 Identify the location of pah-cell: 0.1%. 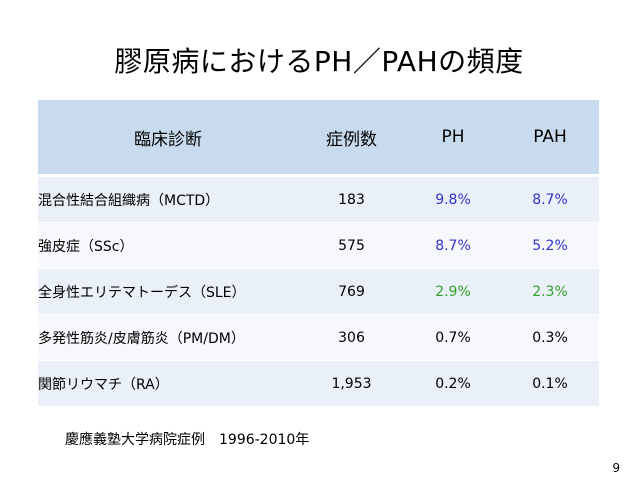
(550, 383).